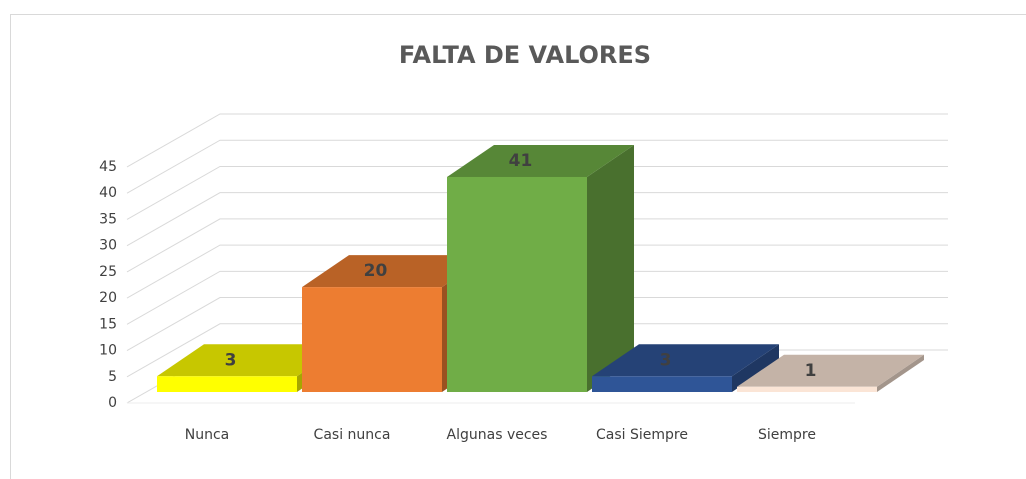 This screenshot has width=1026, height=479. What do you see at coordinates (207, 435) in the screenshot?
I see `x-tick-label: Nunca` at bounding box center [207, 435].